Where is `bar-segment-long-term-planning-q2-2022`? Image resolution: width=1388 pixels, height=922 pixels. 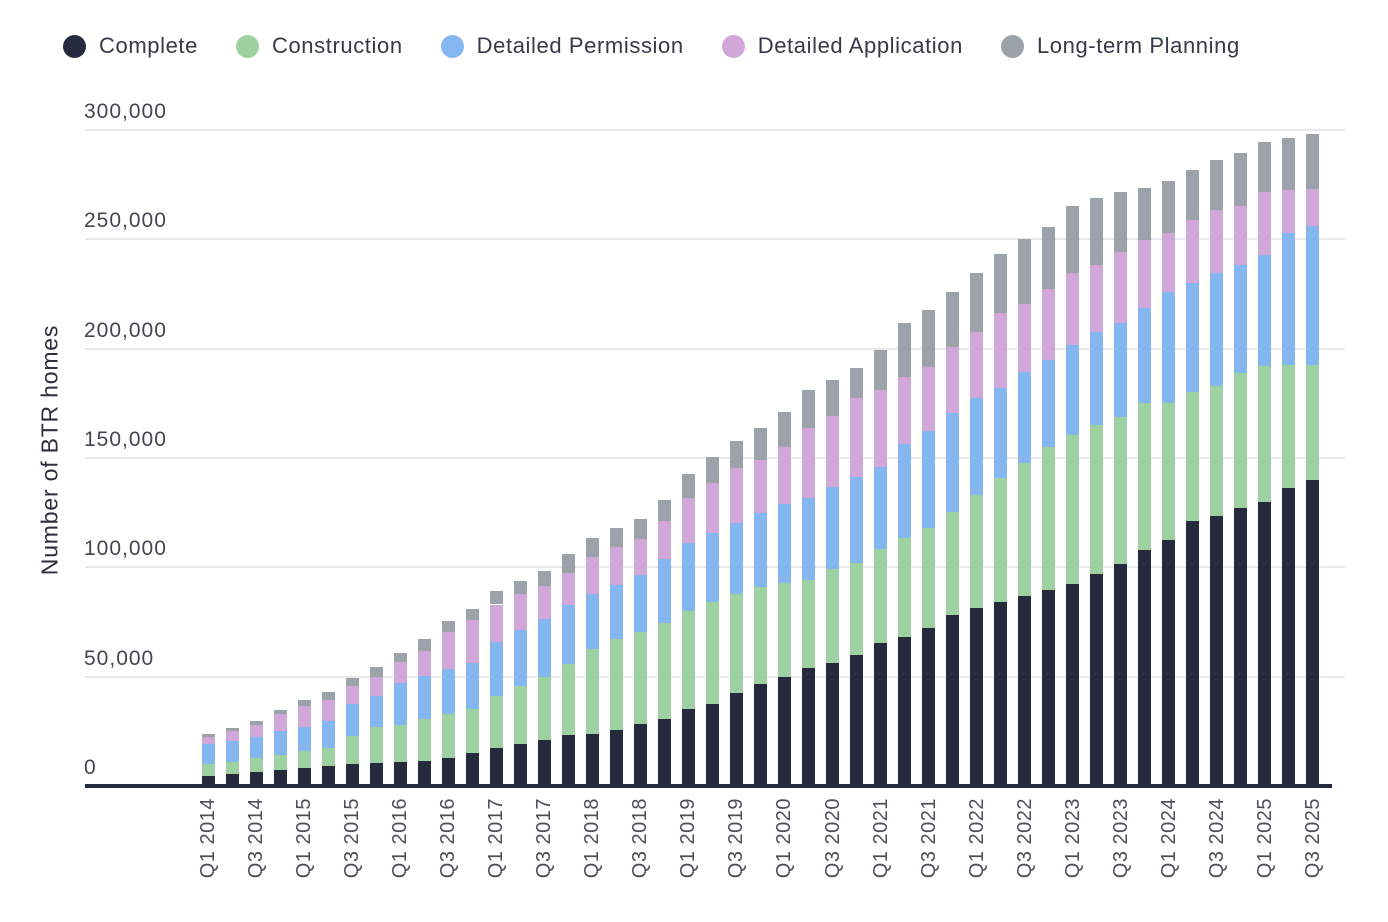
bar-segment-long-term-planning-q2-2022 is located at coordinates (1001, 284).